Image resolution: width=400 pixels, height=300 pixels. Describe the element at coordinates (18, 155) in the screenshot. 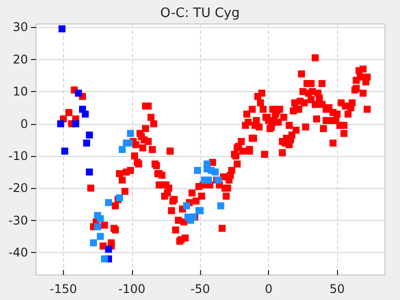

I see `y-tick-label: -10` at that location.